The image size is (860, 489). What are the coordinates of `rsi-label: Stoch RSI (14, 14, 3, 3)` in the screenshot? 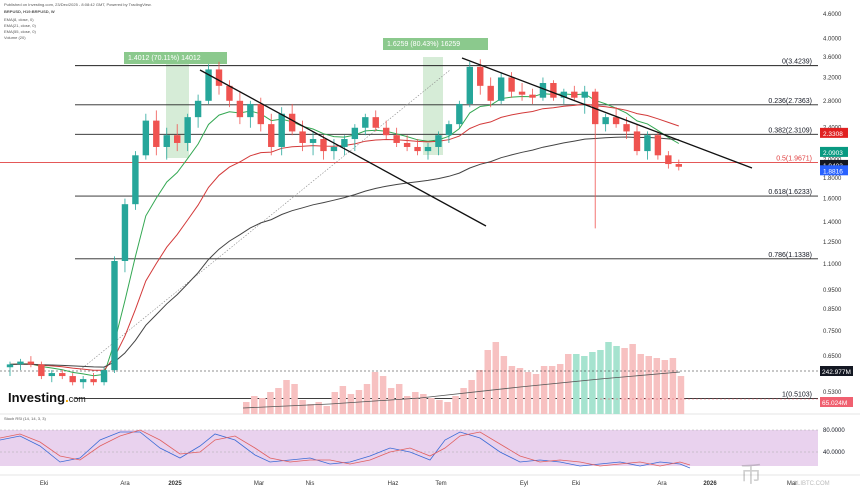 It's located at (25, 418).